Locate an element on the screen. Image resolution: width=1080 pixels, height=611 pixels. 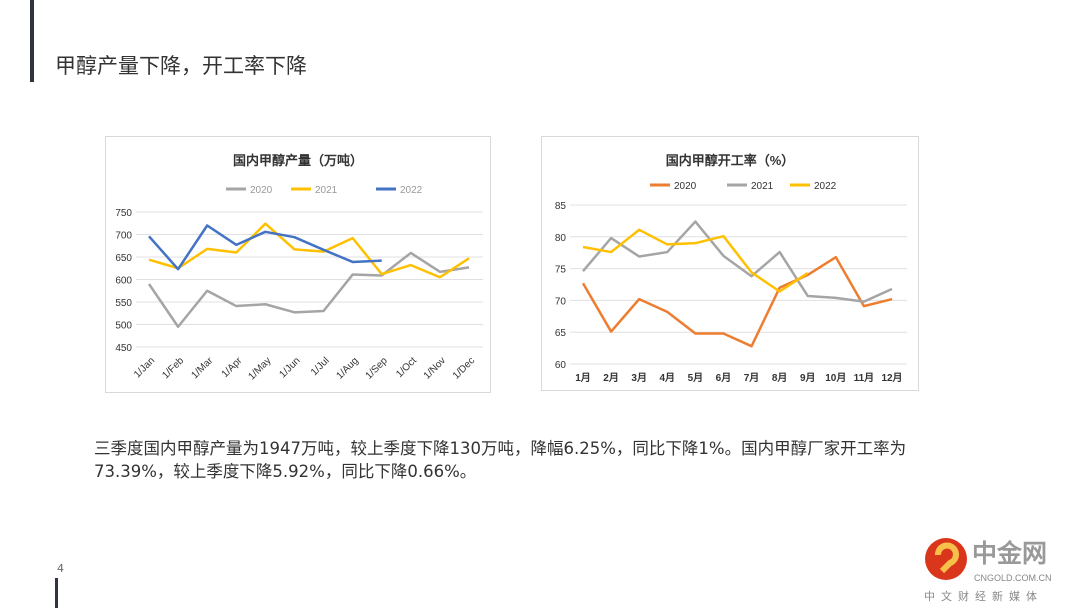
y-tick-label: 450 is located at coordinates (123, 348).